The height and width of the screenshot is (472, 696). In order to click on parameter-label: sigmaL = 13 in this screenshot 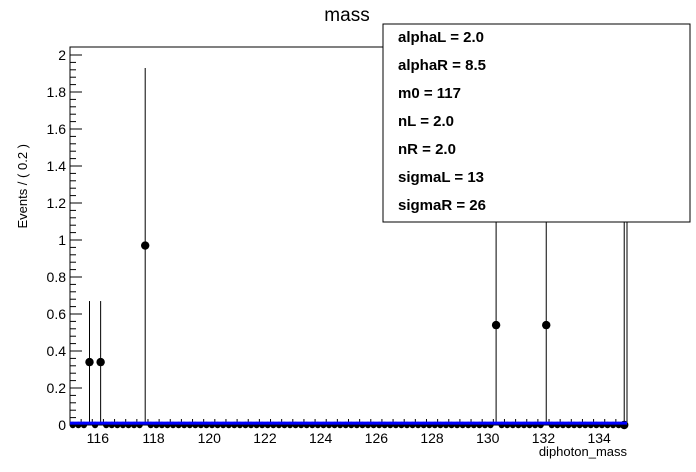, I will do `click(441, 177)`.